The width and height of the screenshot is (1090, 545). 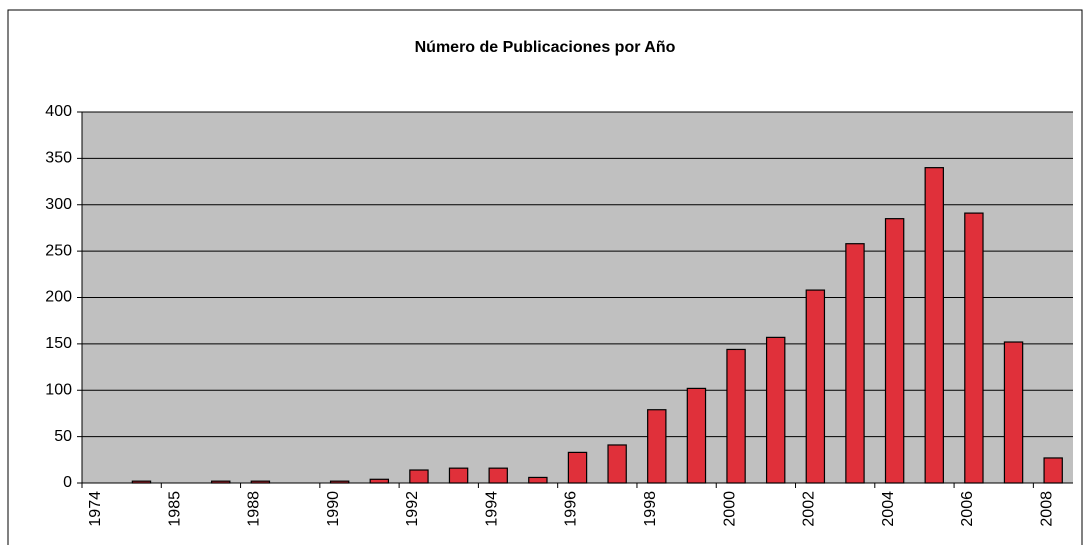 What do you see at coordinates (967, 509) in the screenshot?
I see `x-tick-label: 2006` at bounding box center [967, 509].